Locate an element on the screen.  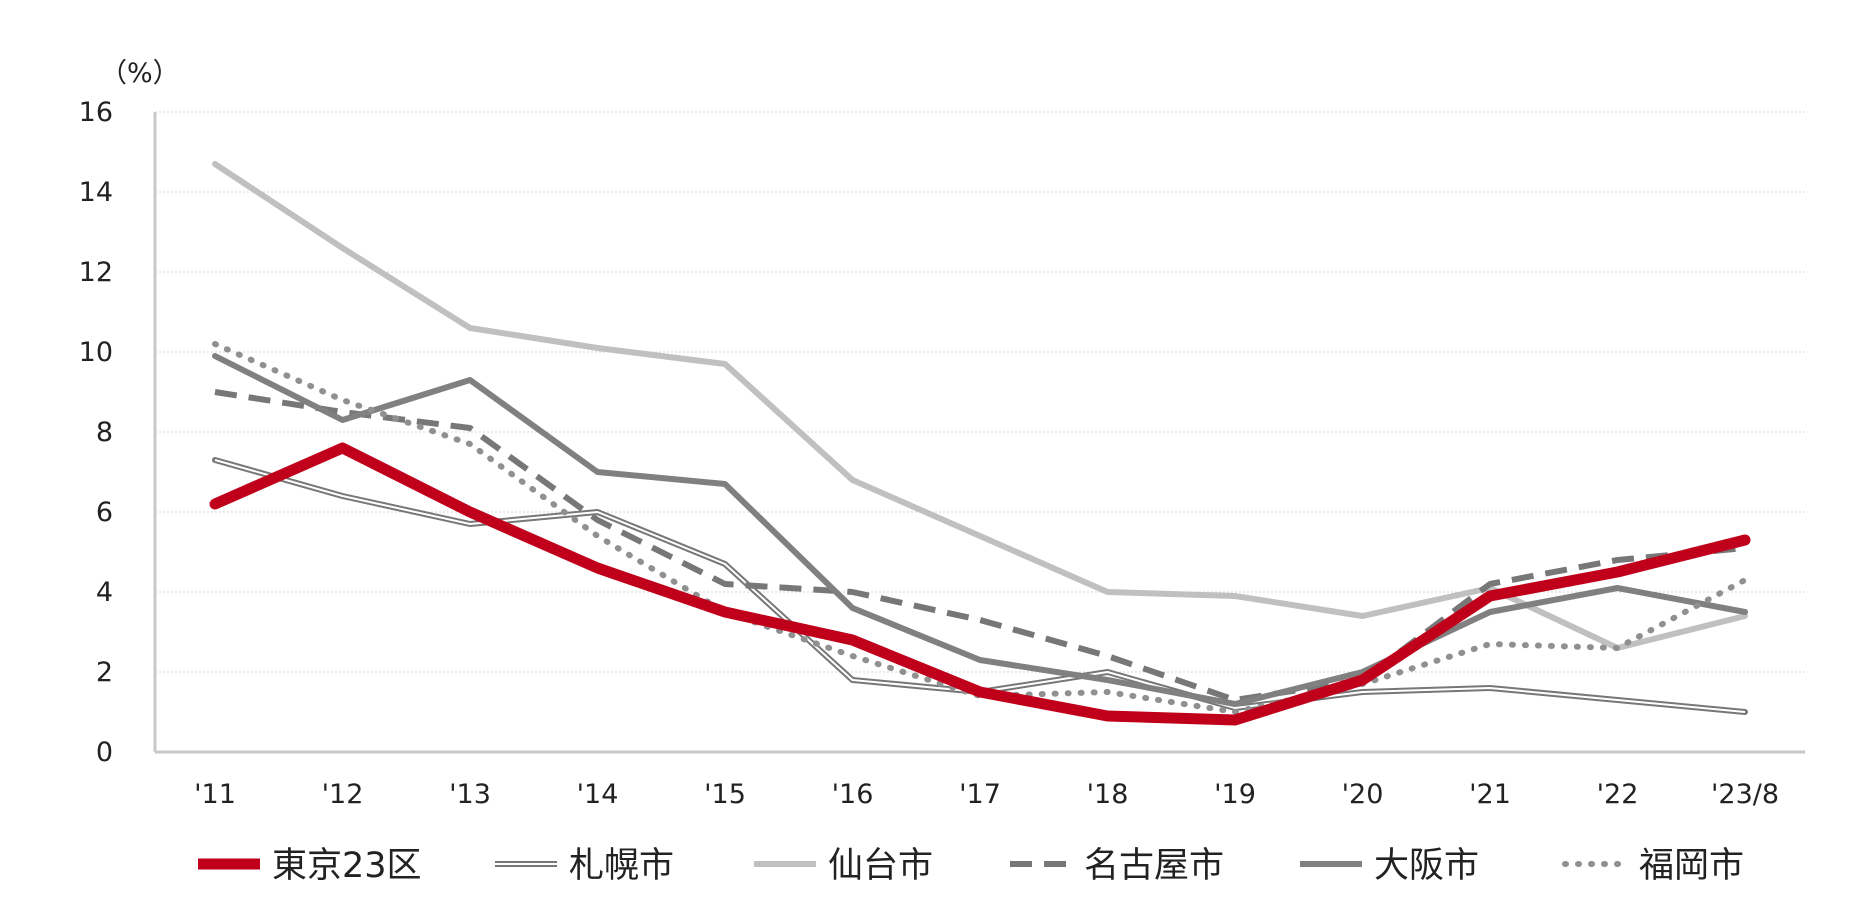
legend-label: 大阪市 is located at coordinates (1426, 866).